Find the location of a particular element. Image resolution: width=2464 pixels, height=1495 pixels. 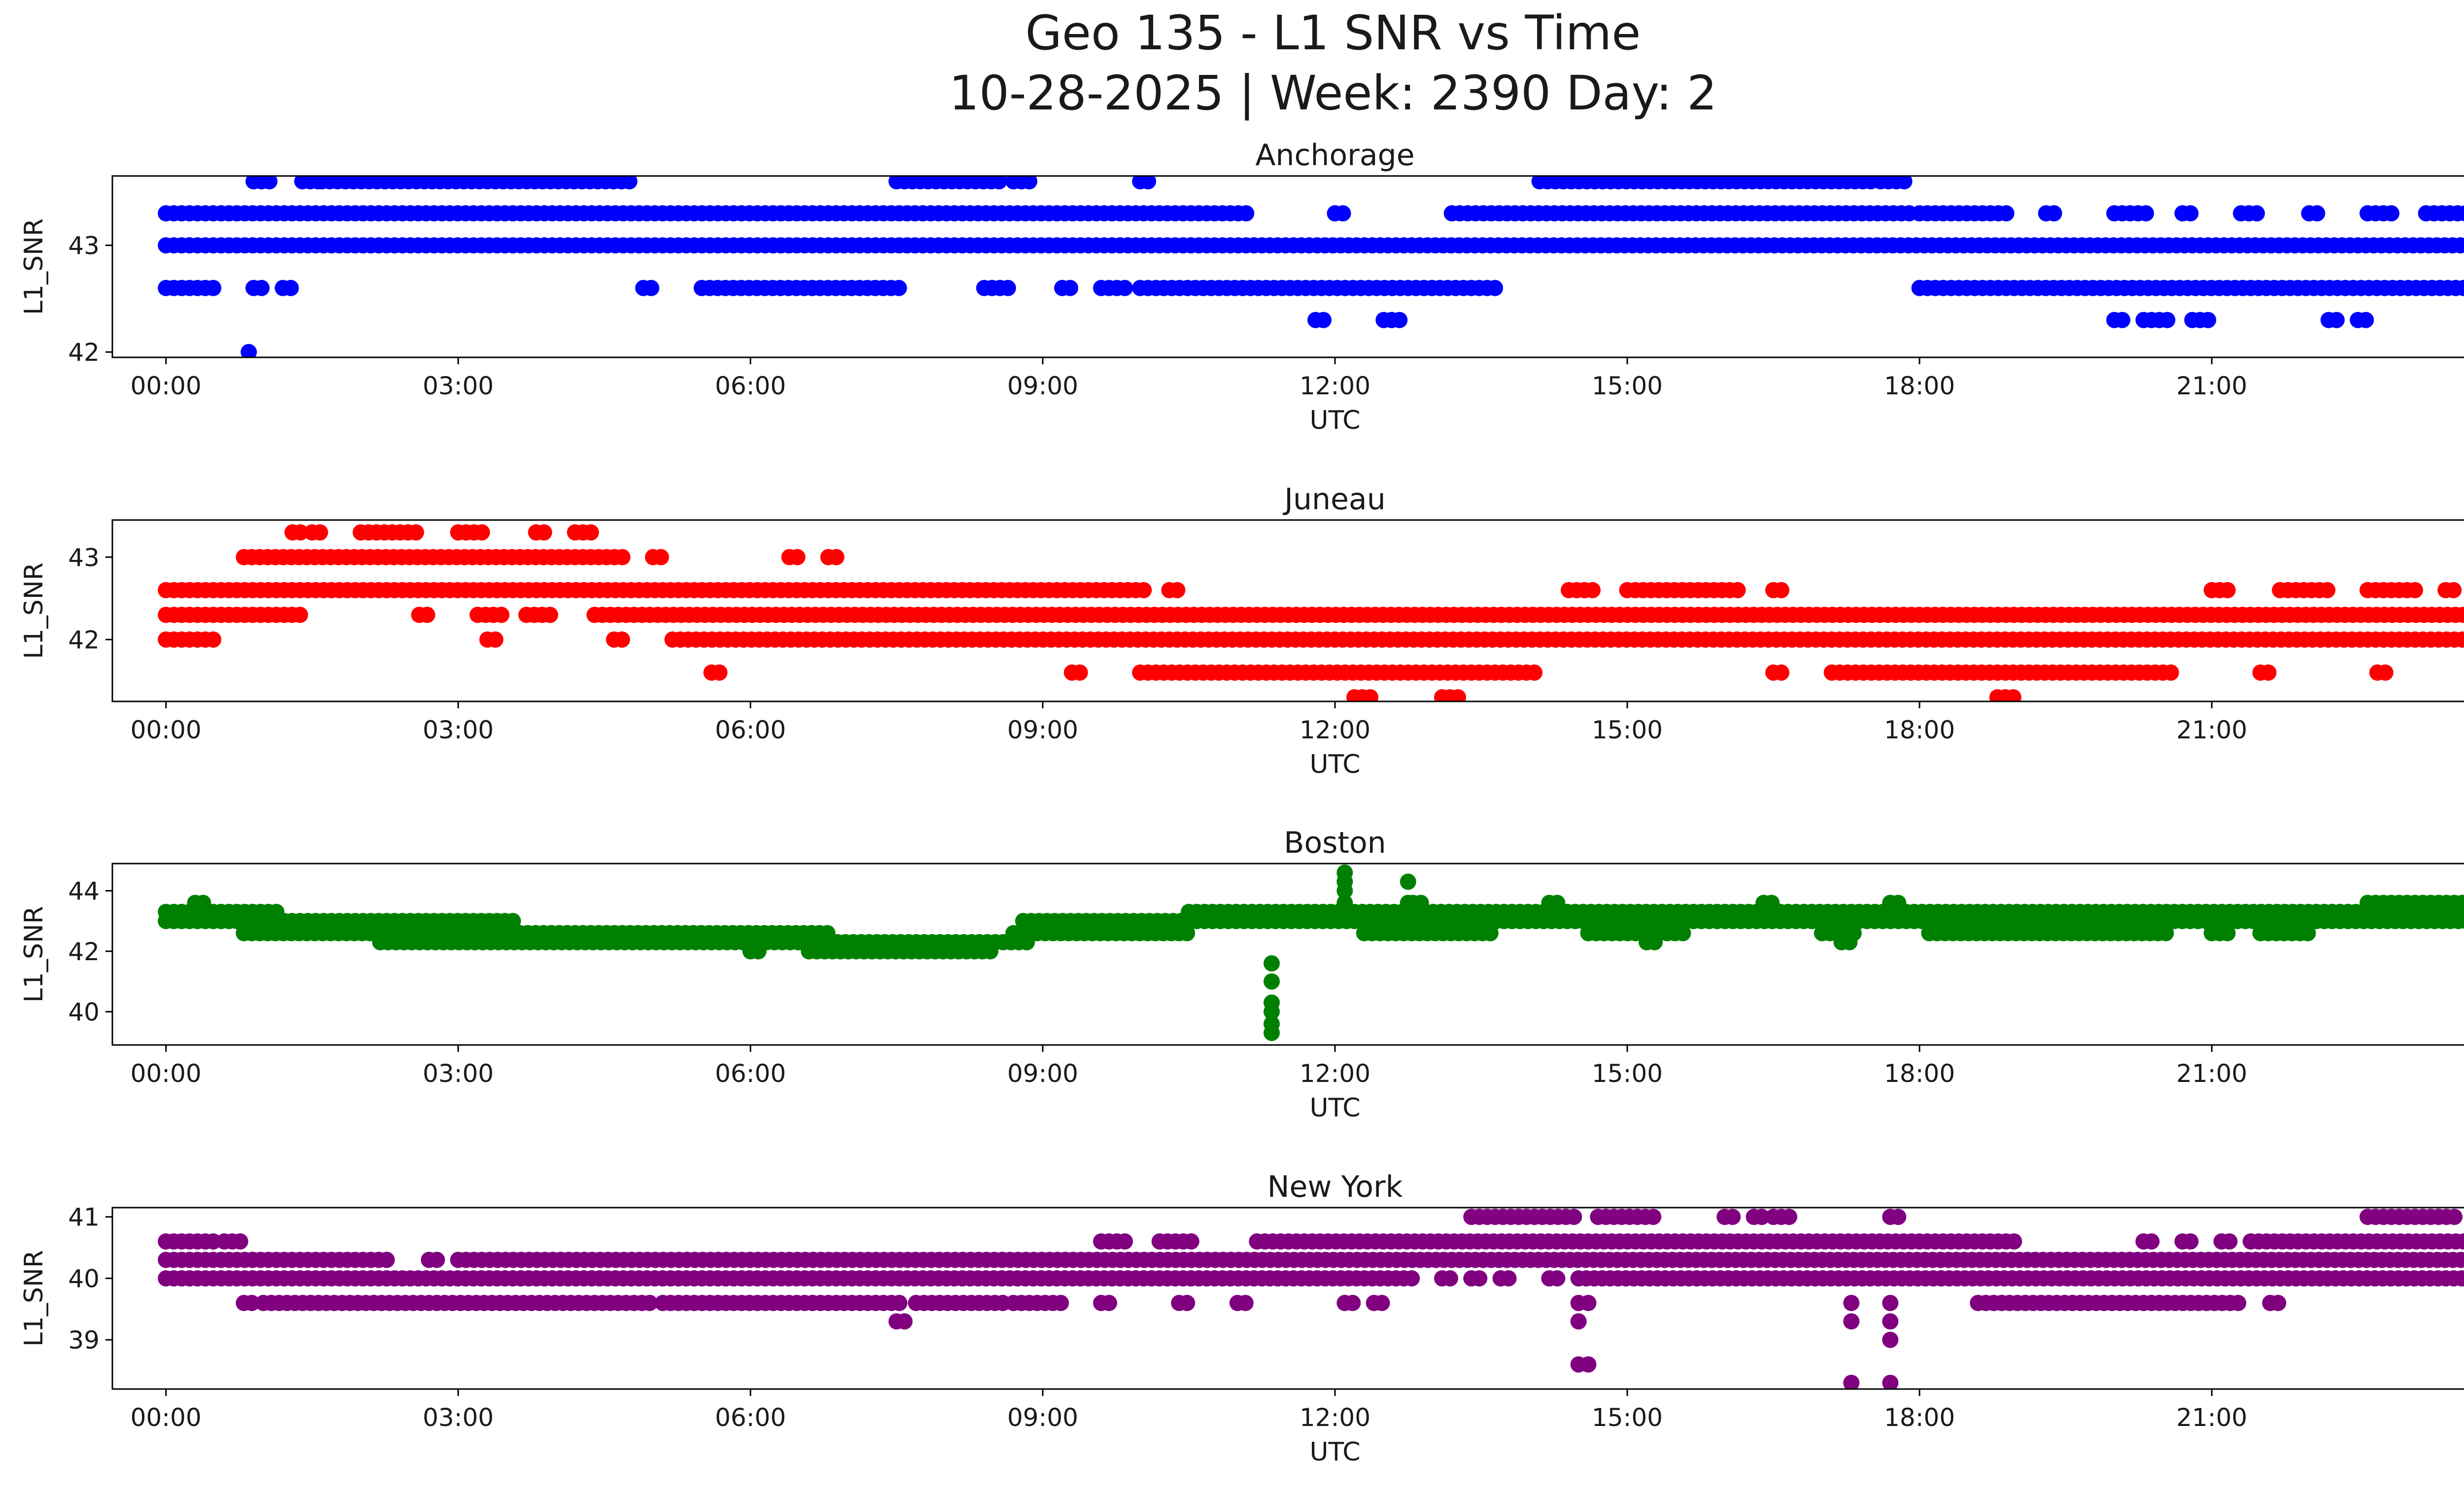

x-tick-label: 18:00 is located at coordinates (1919, 1073).